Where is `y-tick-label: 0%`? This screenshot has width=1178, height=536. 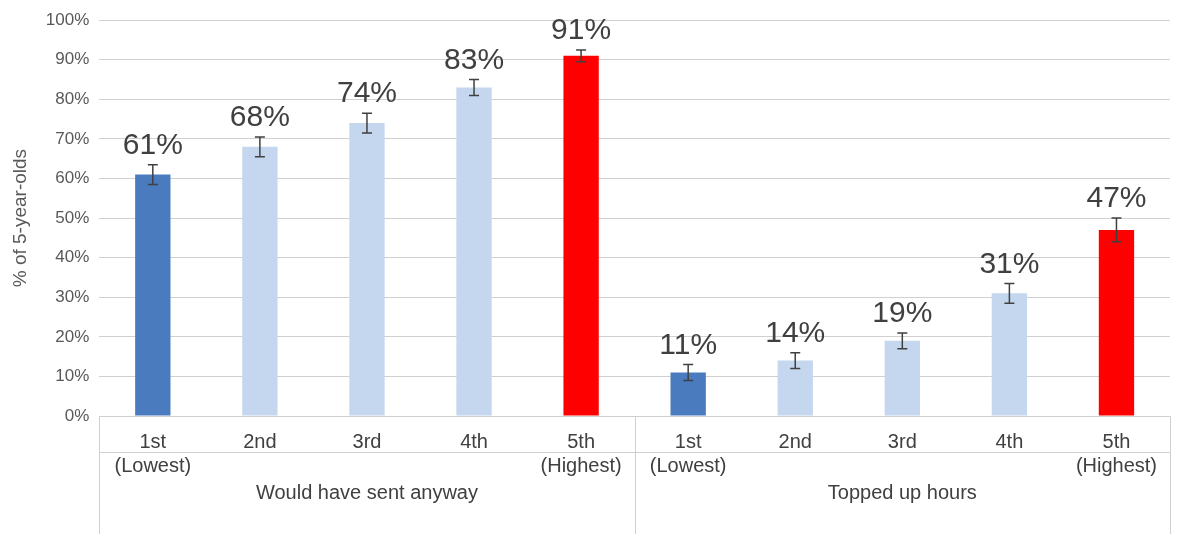
y-tick-label: 0% is located at coordinates (77, 415).